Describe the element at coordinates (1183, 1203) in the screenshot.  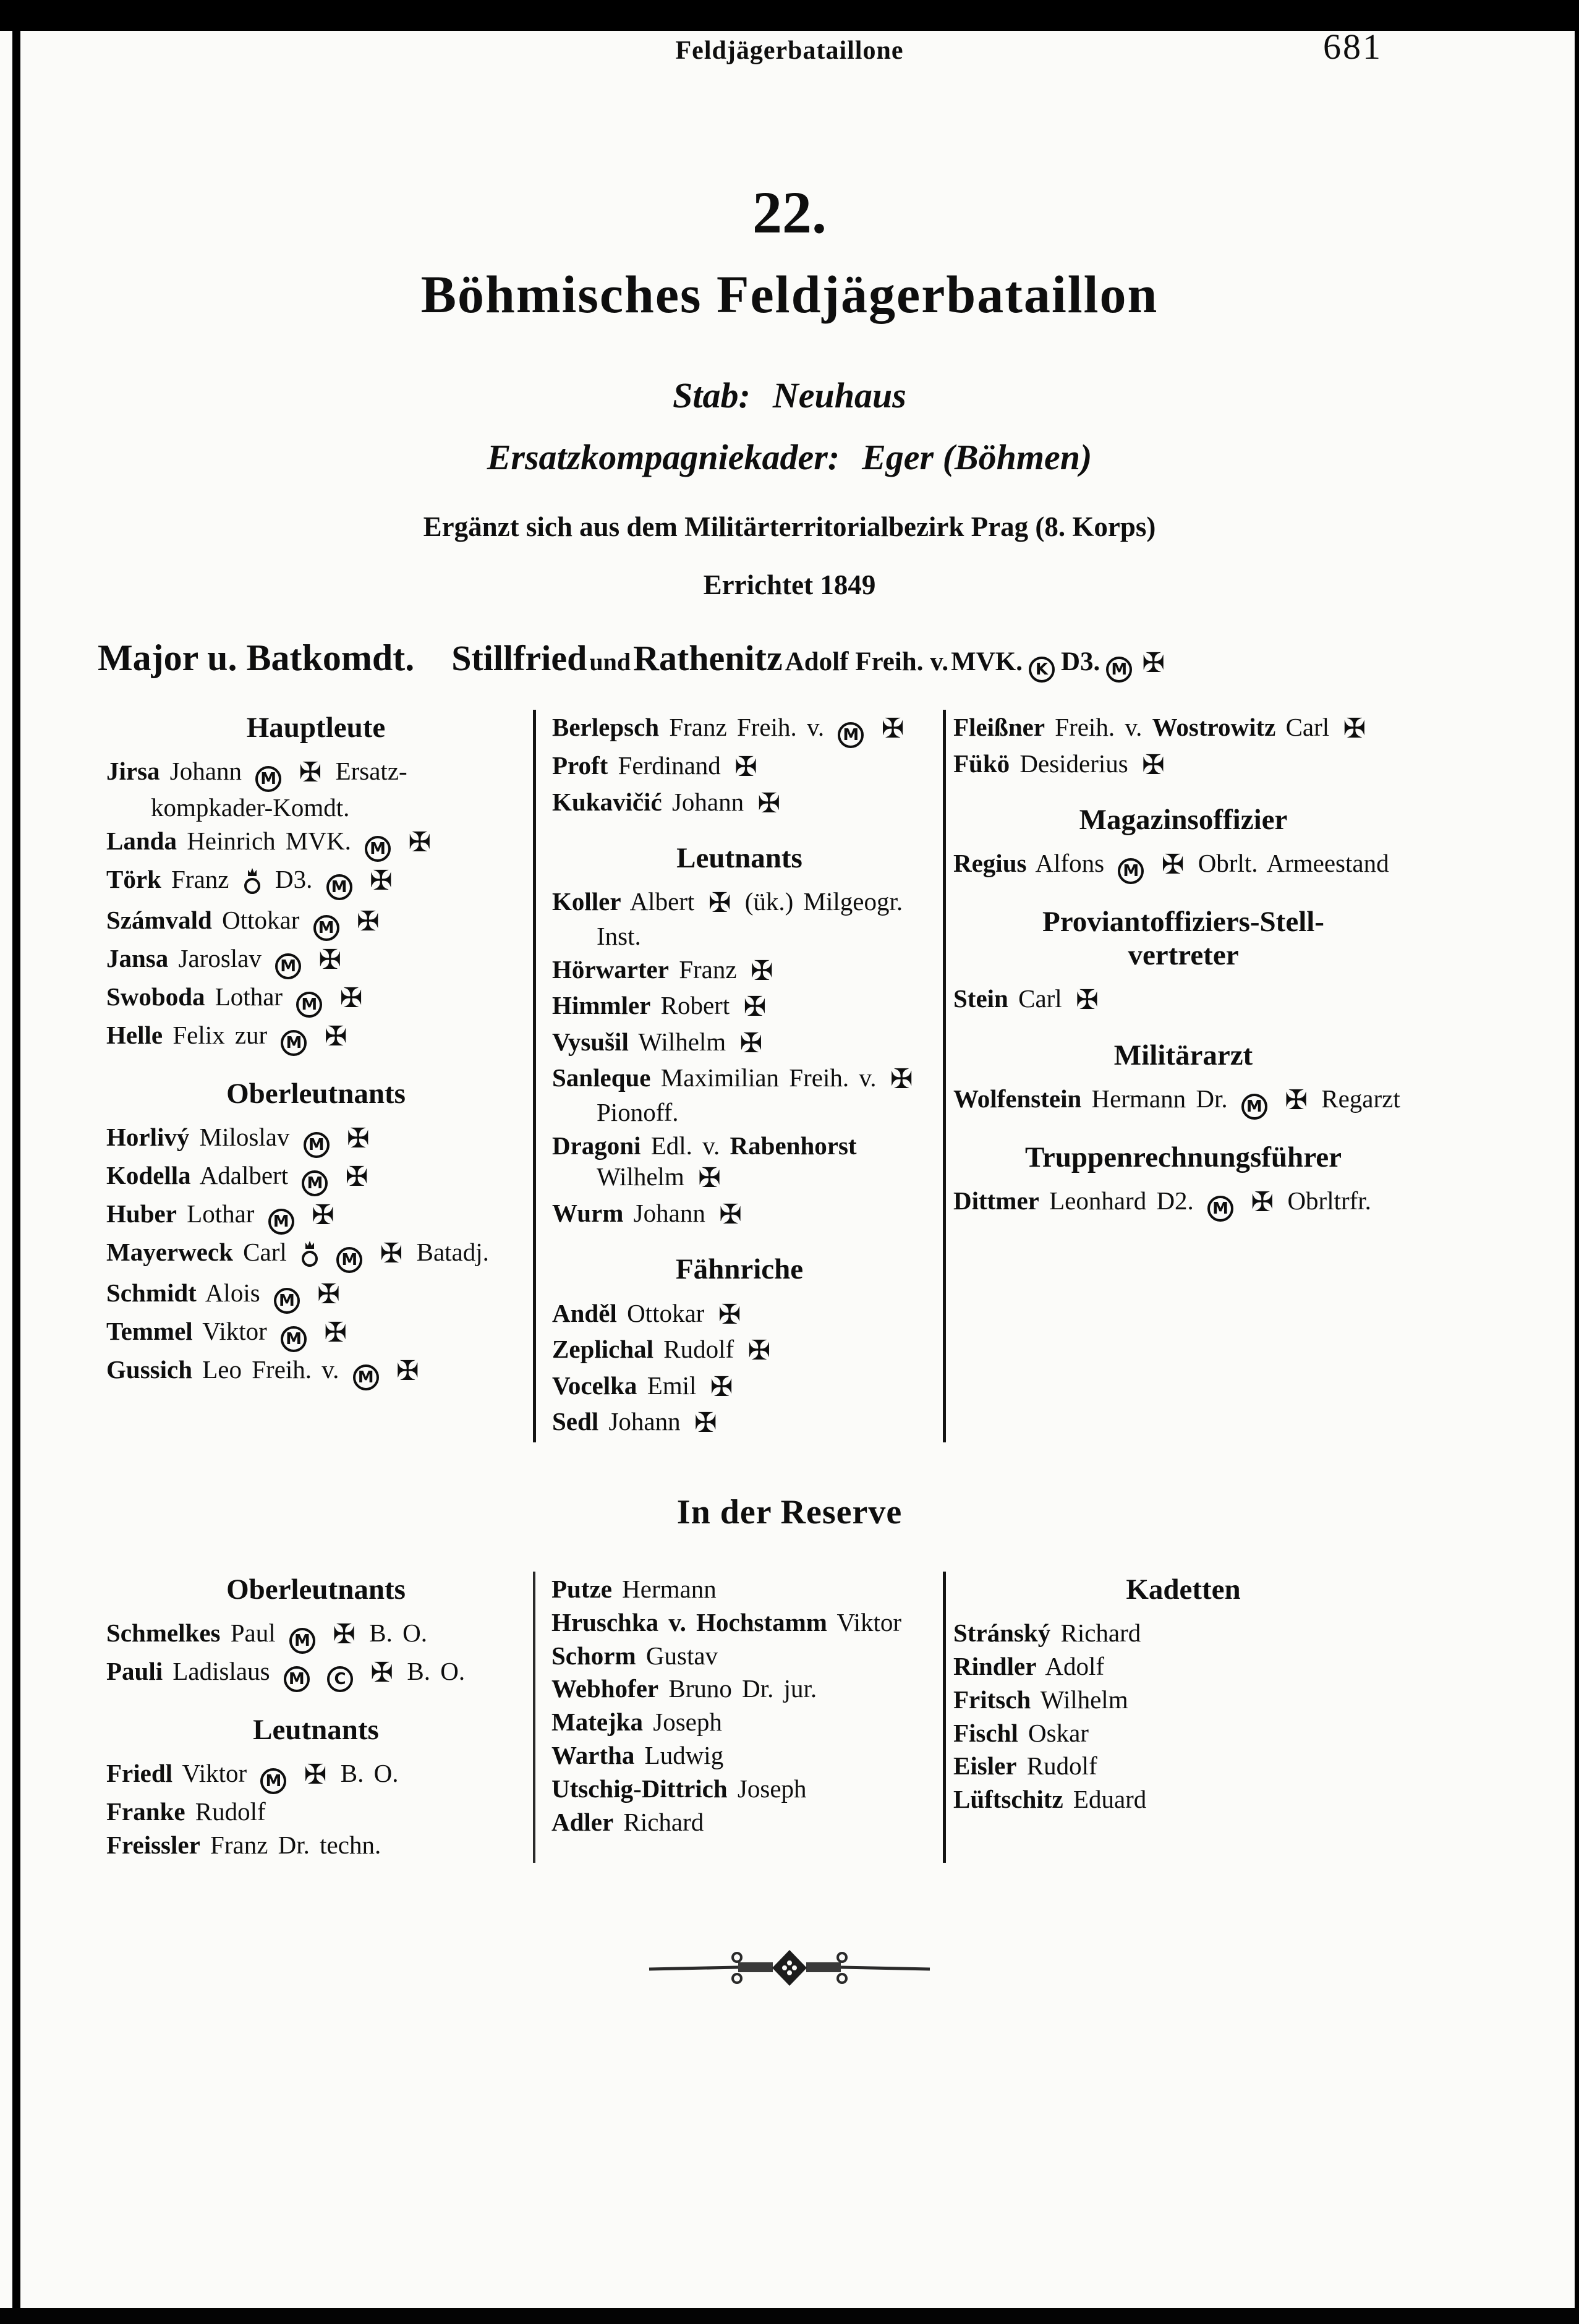
I see `officer-entry: Dittmer Leonhard D2. M ✠ Obrltrfr.` at that location.